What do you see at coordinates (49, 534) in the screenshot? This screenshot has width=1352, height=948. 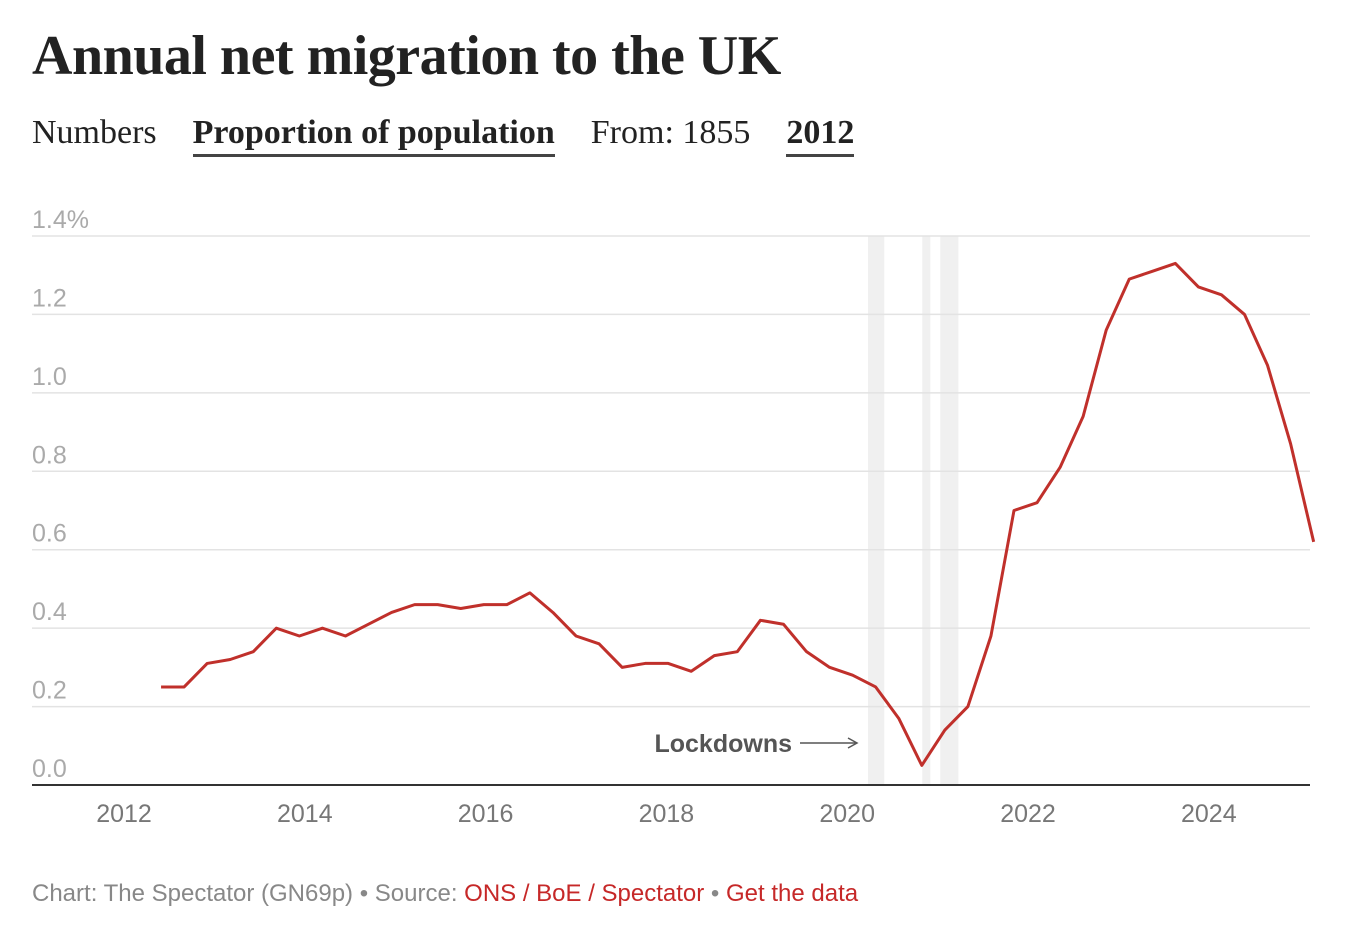 I see `y-tick-label: 0.6` at bounding box center [49, 534].